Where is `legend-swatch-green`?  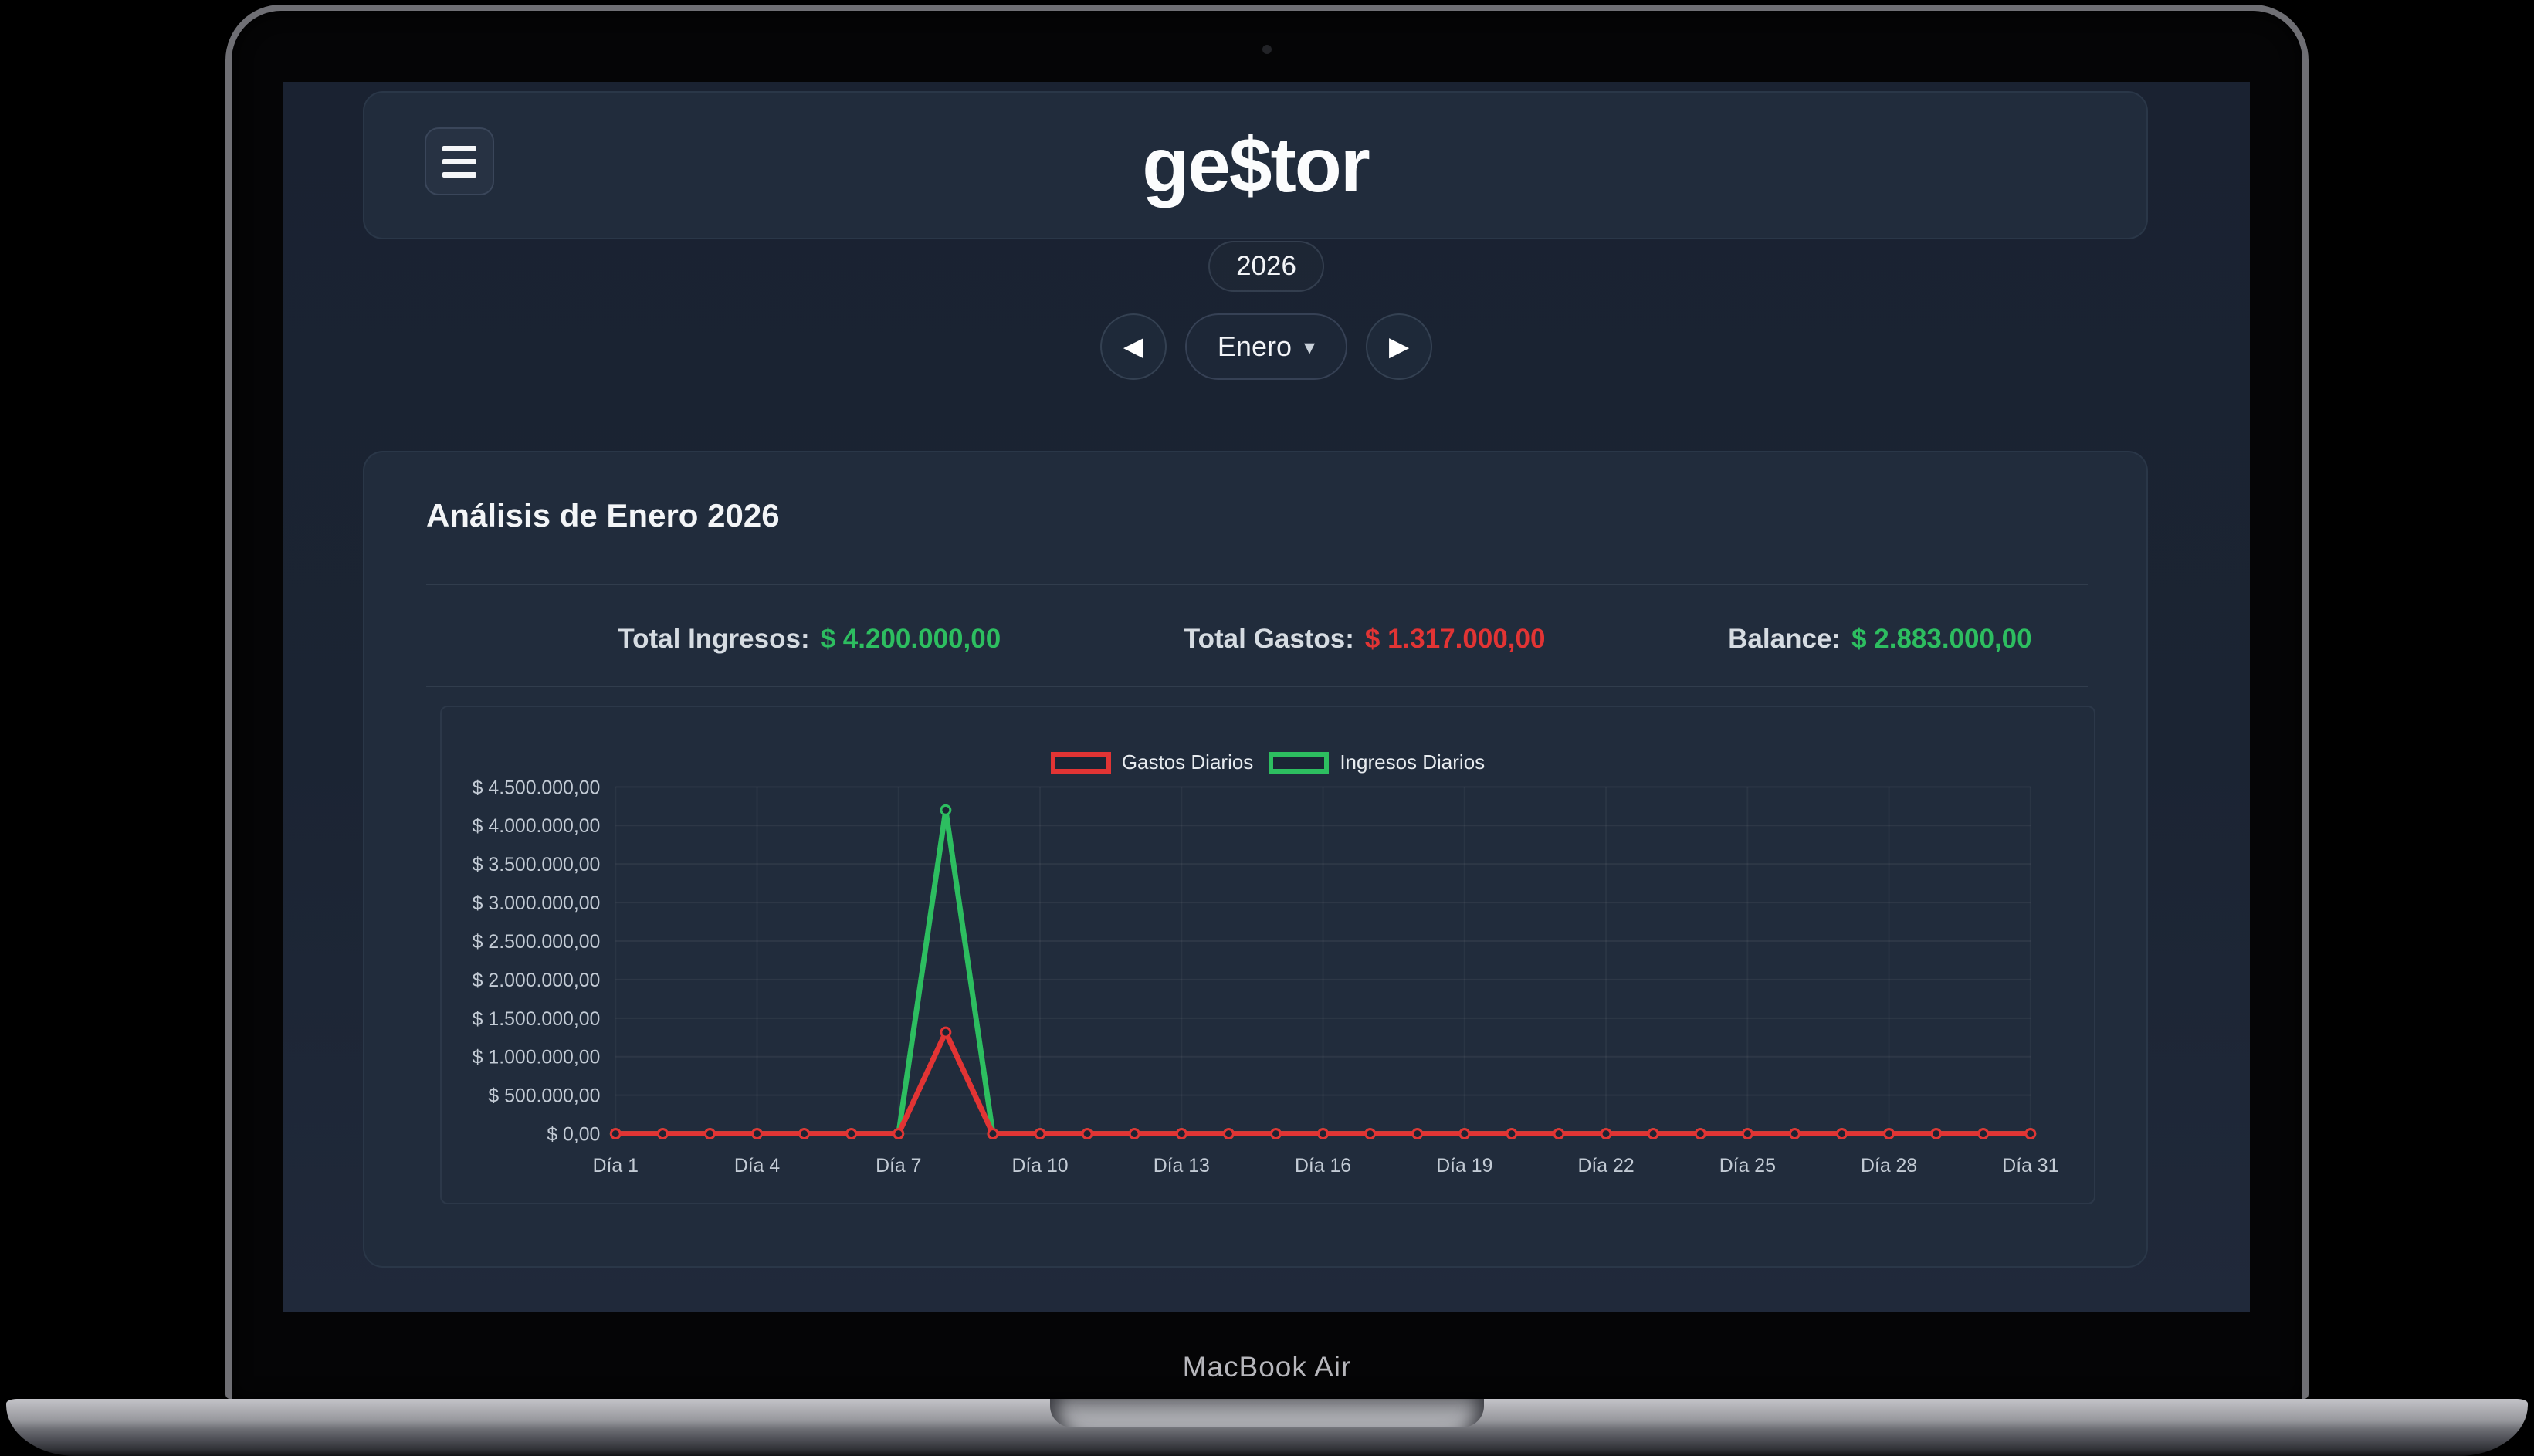 legend-swatch-green is located at coordinates (1299, 763).